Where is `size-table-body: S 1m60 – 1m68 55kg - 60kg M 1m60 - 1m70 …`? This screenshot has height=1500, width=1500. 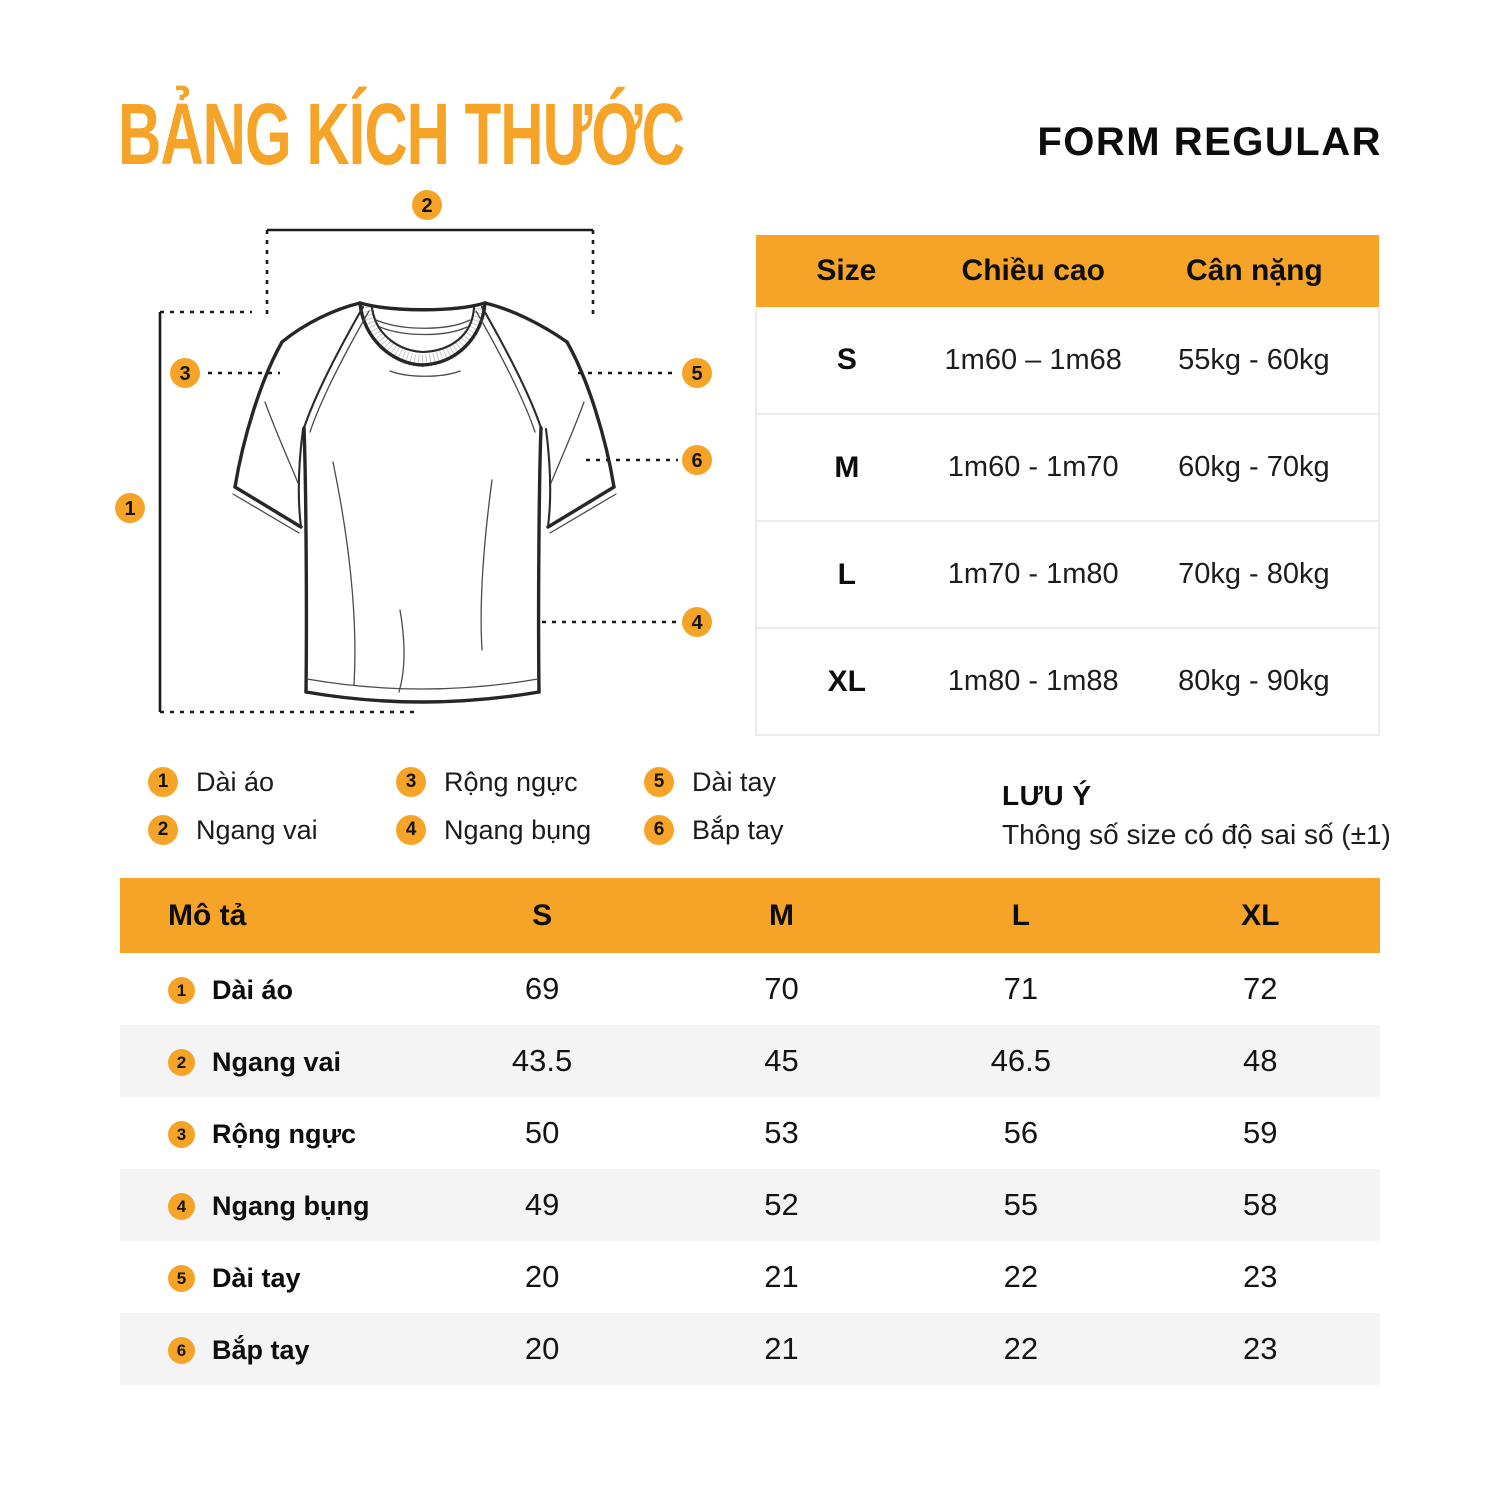 size-table-body: S 1m60 – 1m68 55kg - 60kg M 1m60 - 1m70 … is located at coordinates (1068, 521).